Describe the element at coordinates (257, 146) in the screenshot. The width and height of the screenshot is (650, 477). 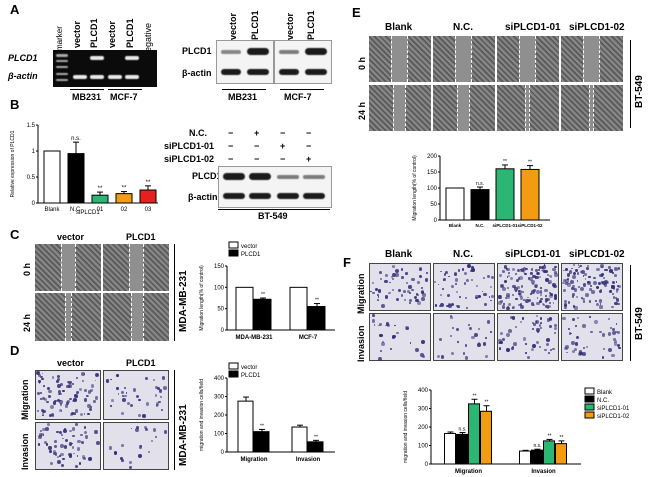
I see `sign: −` at that location.